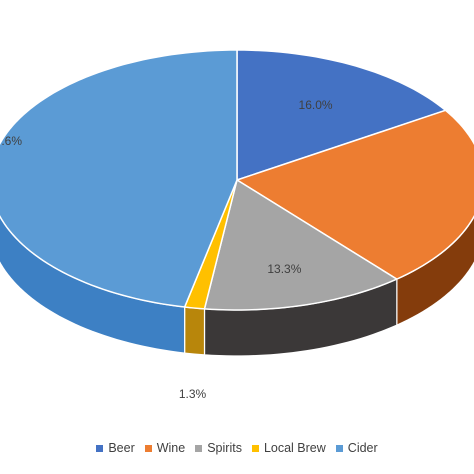 The height and width of the screenshot is (474, 474). Describe the element at coordinates (11, 141) in the screenshot. I see `data-label-cider: .6%` at that location.